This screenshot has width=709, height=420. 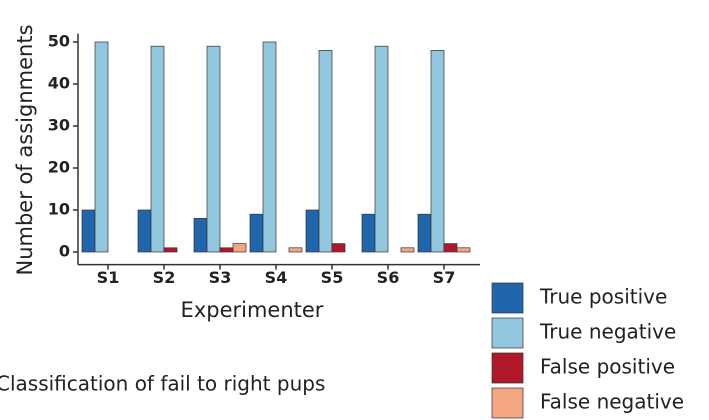 I want to click on y-axis-label: Number of assignments, so click(x=25, y=149).